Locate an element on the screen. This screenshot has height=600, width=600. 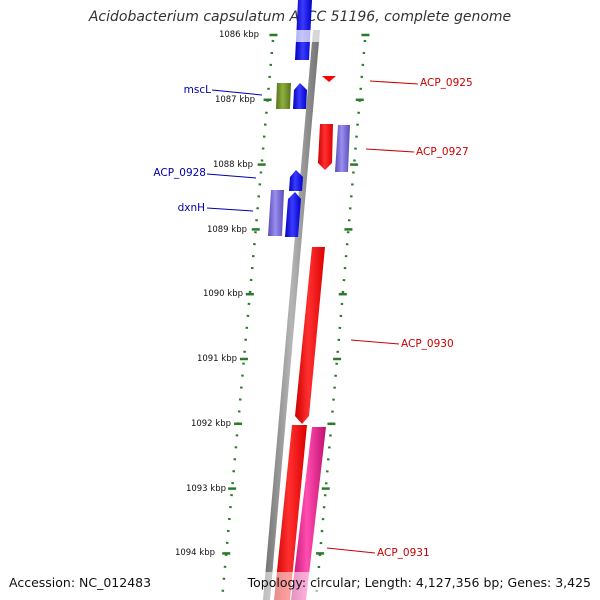
scale-label-1089: 1089 kbp is located at coordinates (227, 230).